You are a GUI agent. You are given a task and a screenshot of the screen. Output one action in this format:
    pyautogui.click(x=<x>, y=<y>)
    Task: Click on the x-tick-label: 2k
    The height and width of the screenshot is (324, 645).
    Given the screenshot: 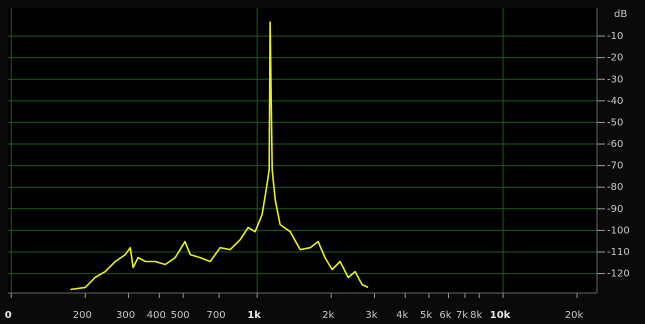 What is the action you would take?
    pyautogui.click(x=328, y=315)
    